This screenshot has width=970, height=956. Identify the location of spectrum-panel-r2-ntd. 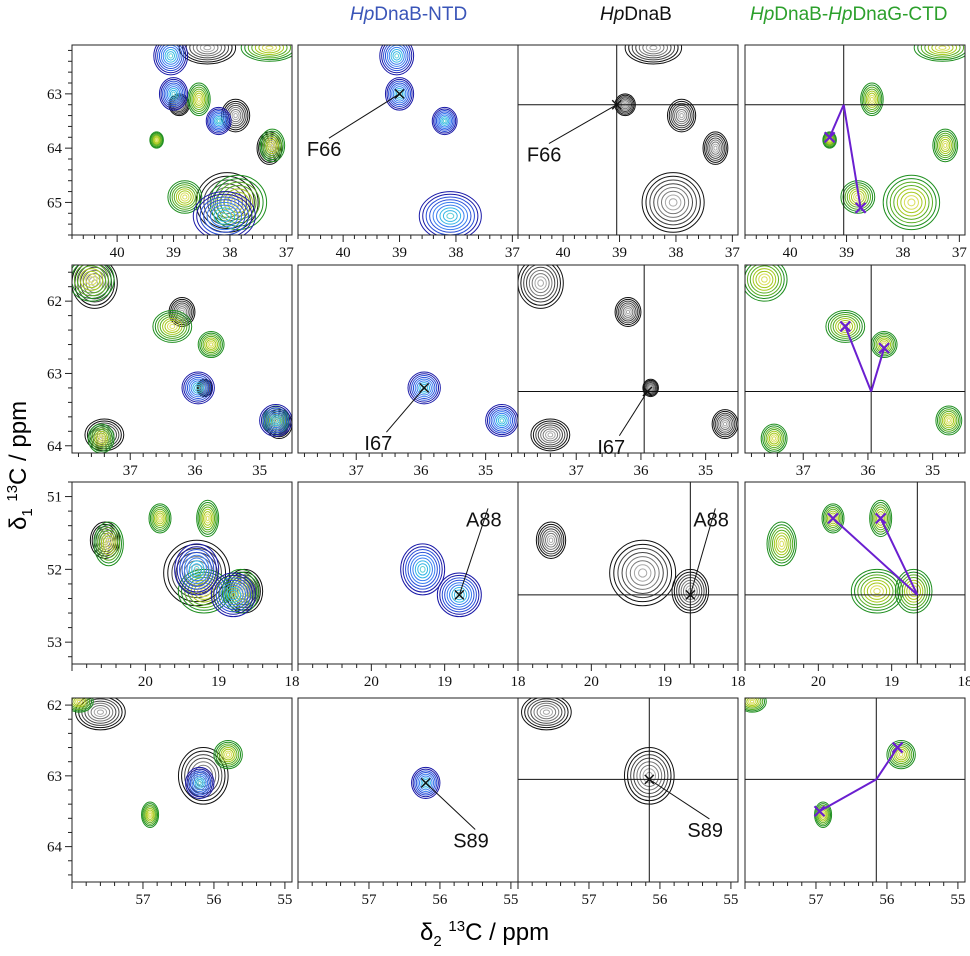
(452, 404).